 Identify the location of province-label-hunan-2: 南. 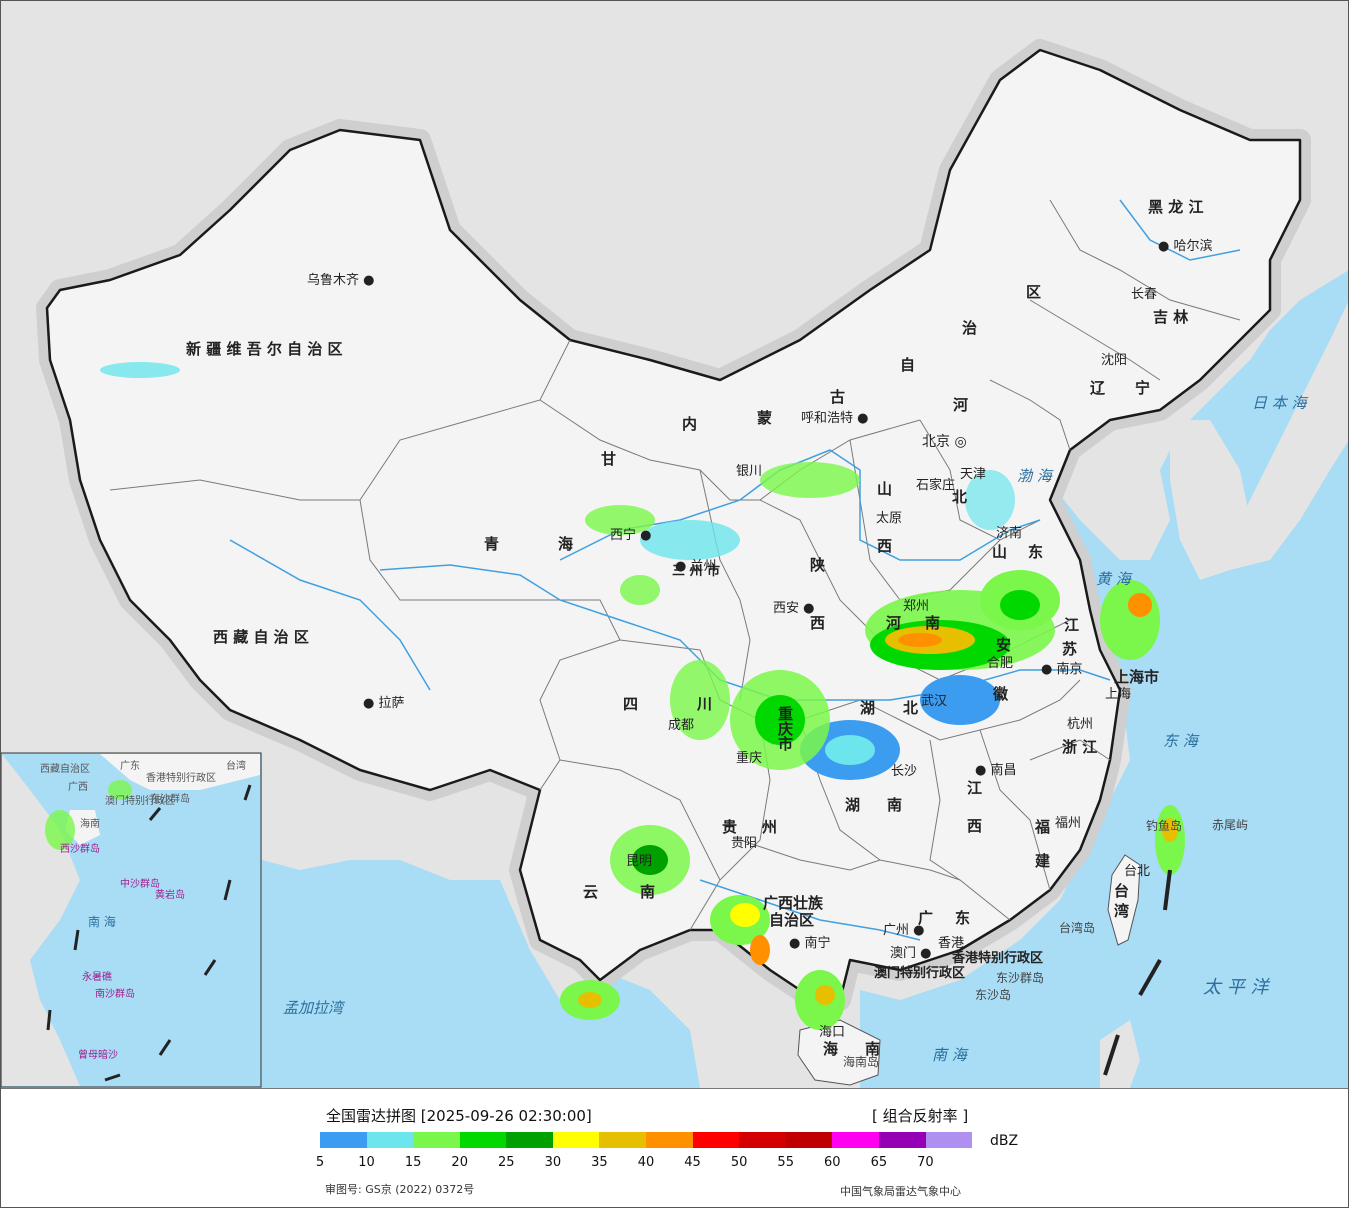
(895, 805).